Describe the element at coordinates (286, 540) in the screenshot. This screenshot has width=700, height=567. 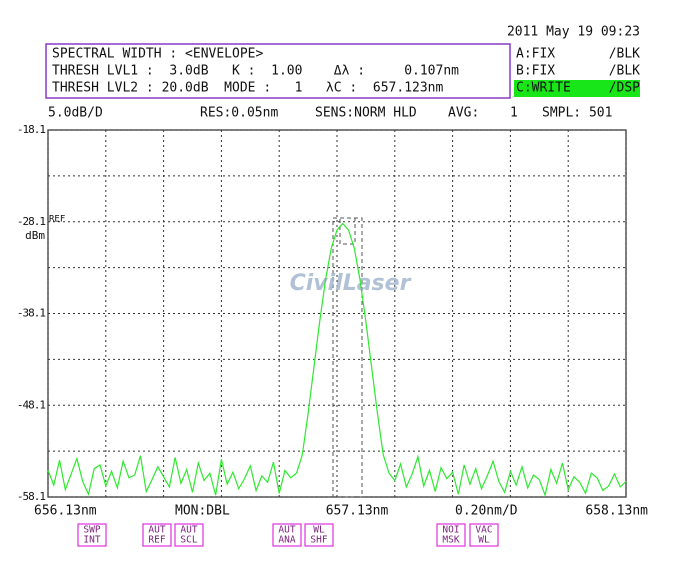
I see `softkey-label: ANA` at that location.